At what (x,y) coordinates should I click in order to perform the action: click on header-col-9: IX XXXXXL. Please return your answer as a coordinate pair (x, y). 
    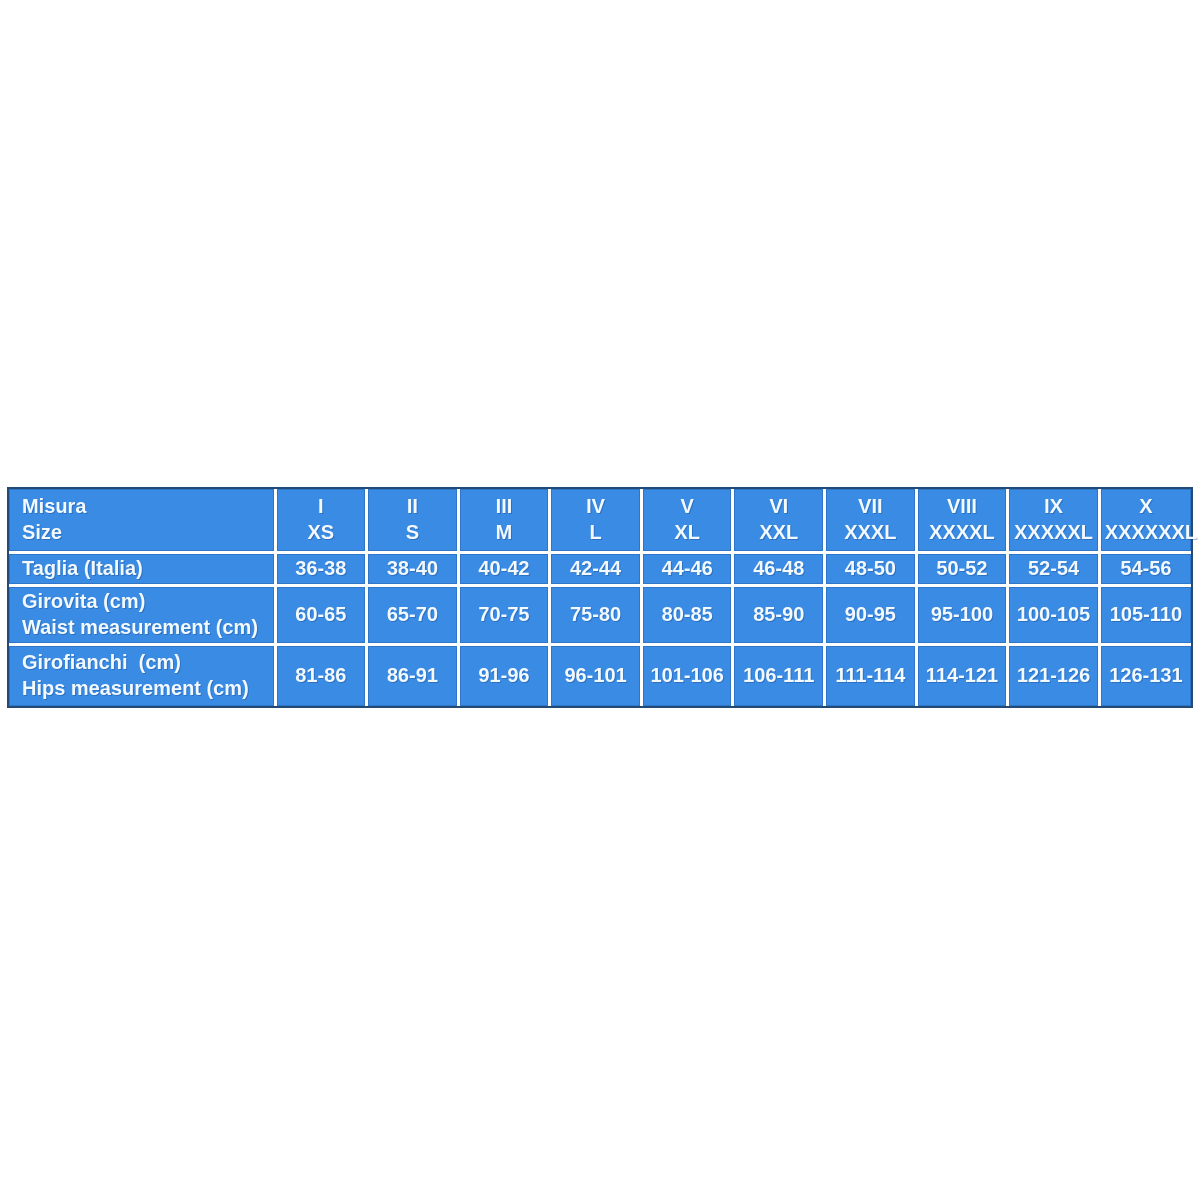
    Looking at the image, I should click on (1053, 521).